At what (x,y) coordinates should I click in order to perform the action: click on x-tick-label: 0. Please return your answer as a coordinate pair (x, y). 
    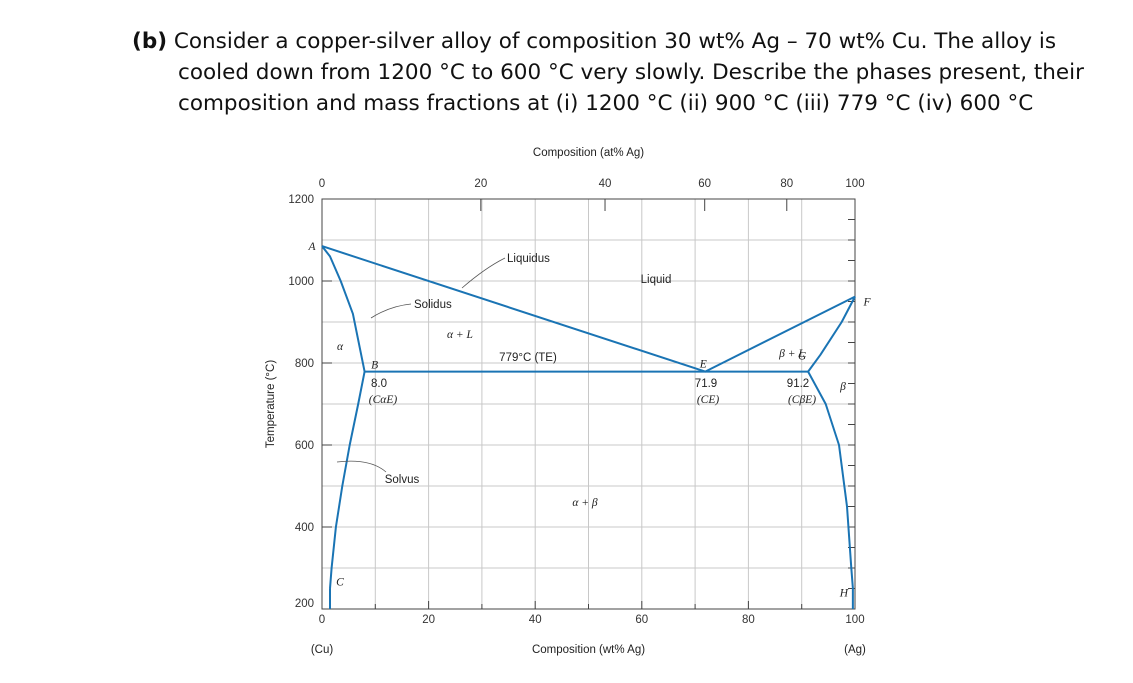
    Looking at the image, I should click on (322, 620).